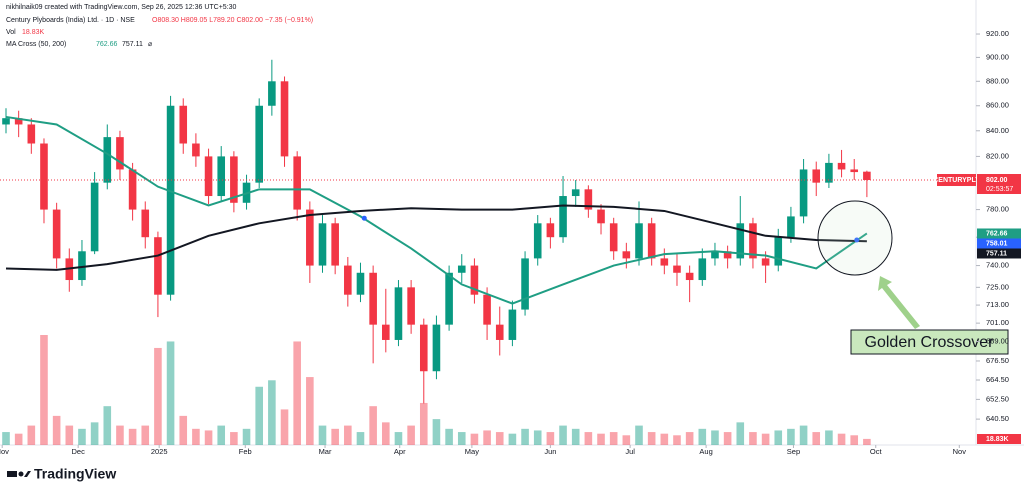 The image size is (1024, 493). I want to click on y-tick-label: 664.50, so click(997, 379).